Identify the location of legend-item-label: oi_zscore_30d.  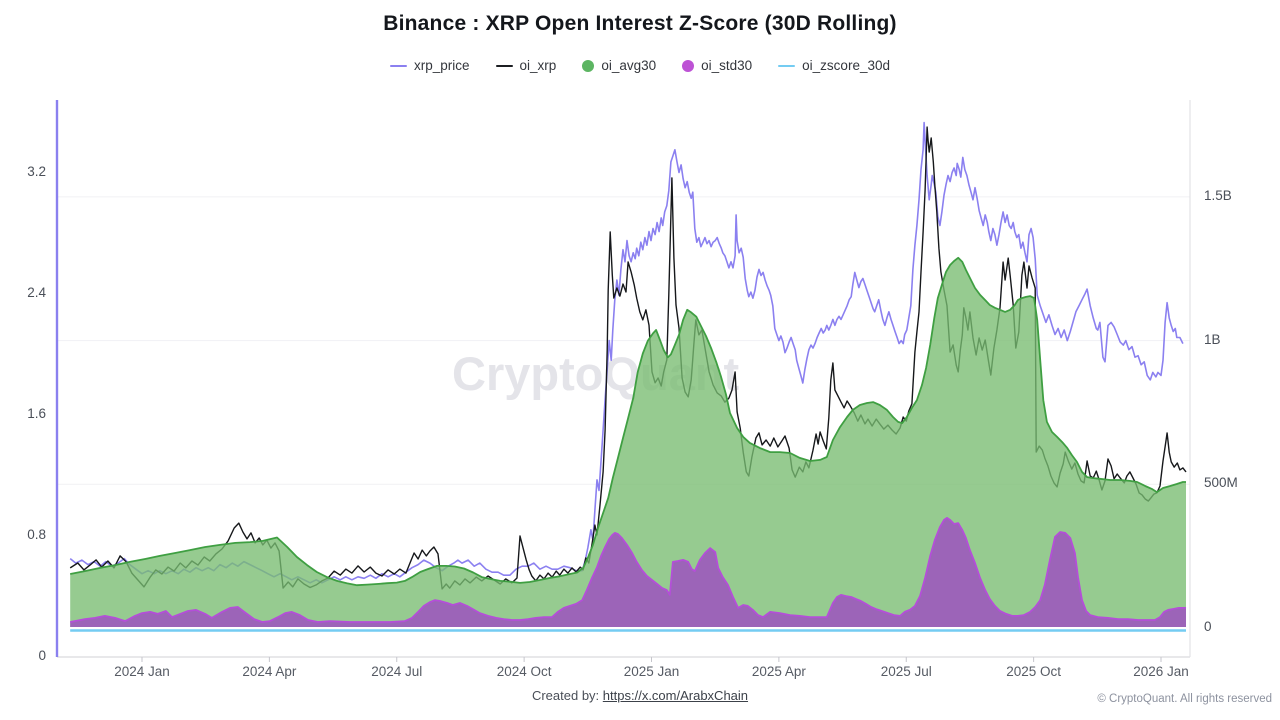
(846, 65).